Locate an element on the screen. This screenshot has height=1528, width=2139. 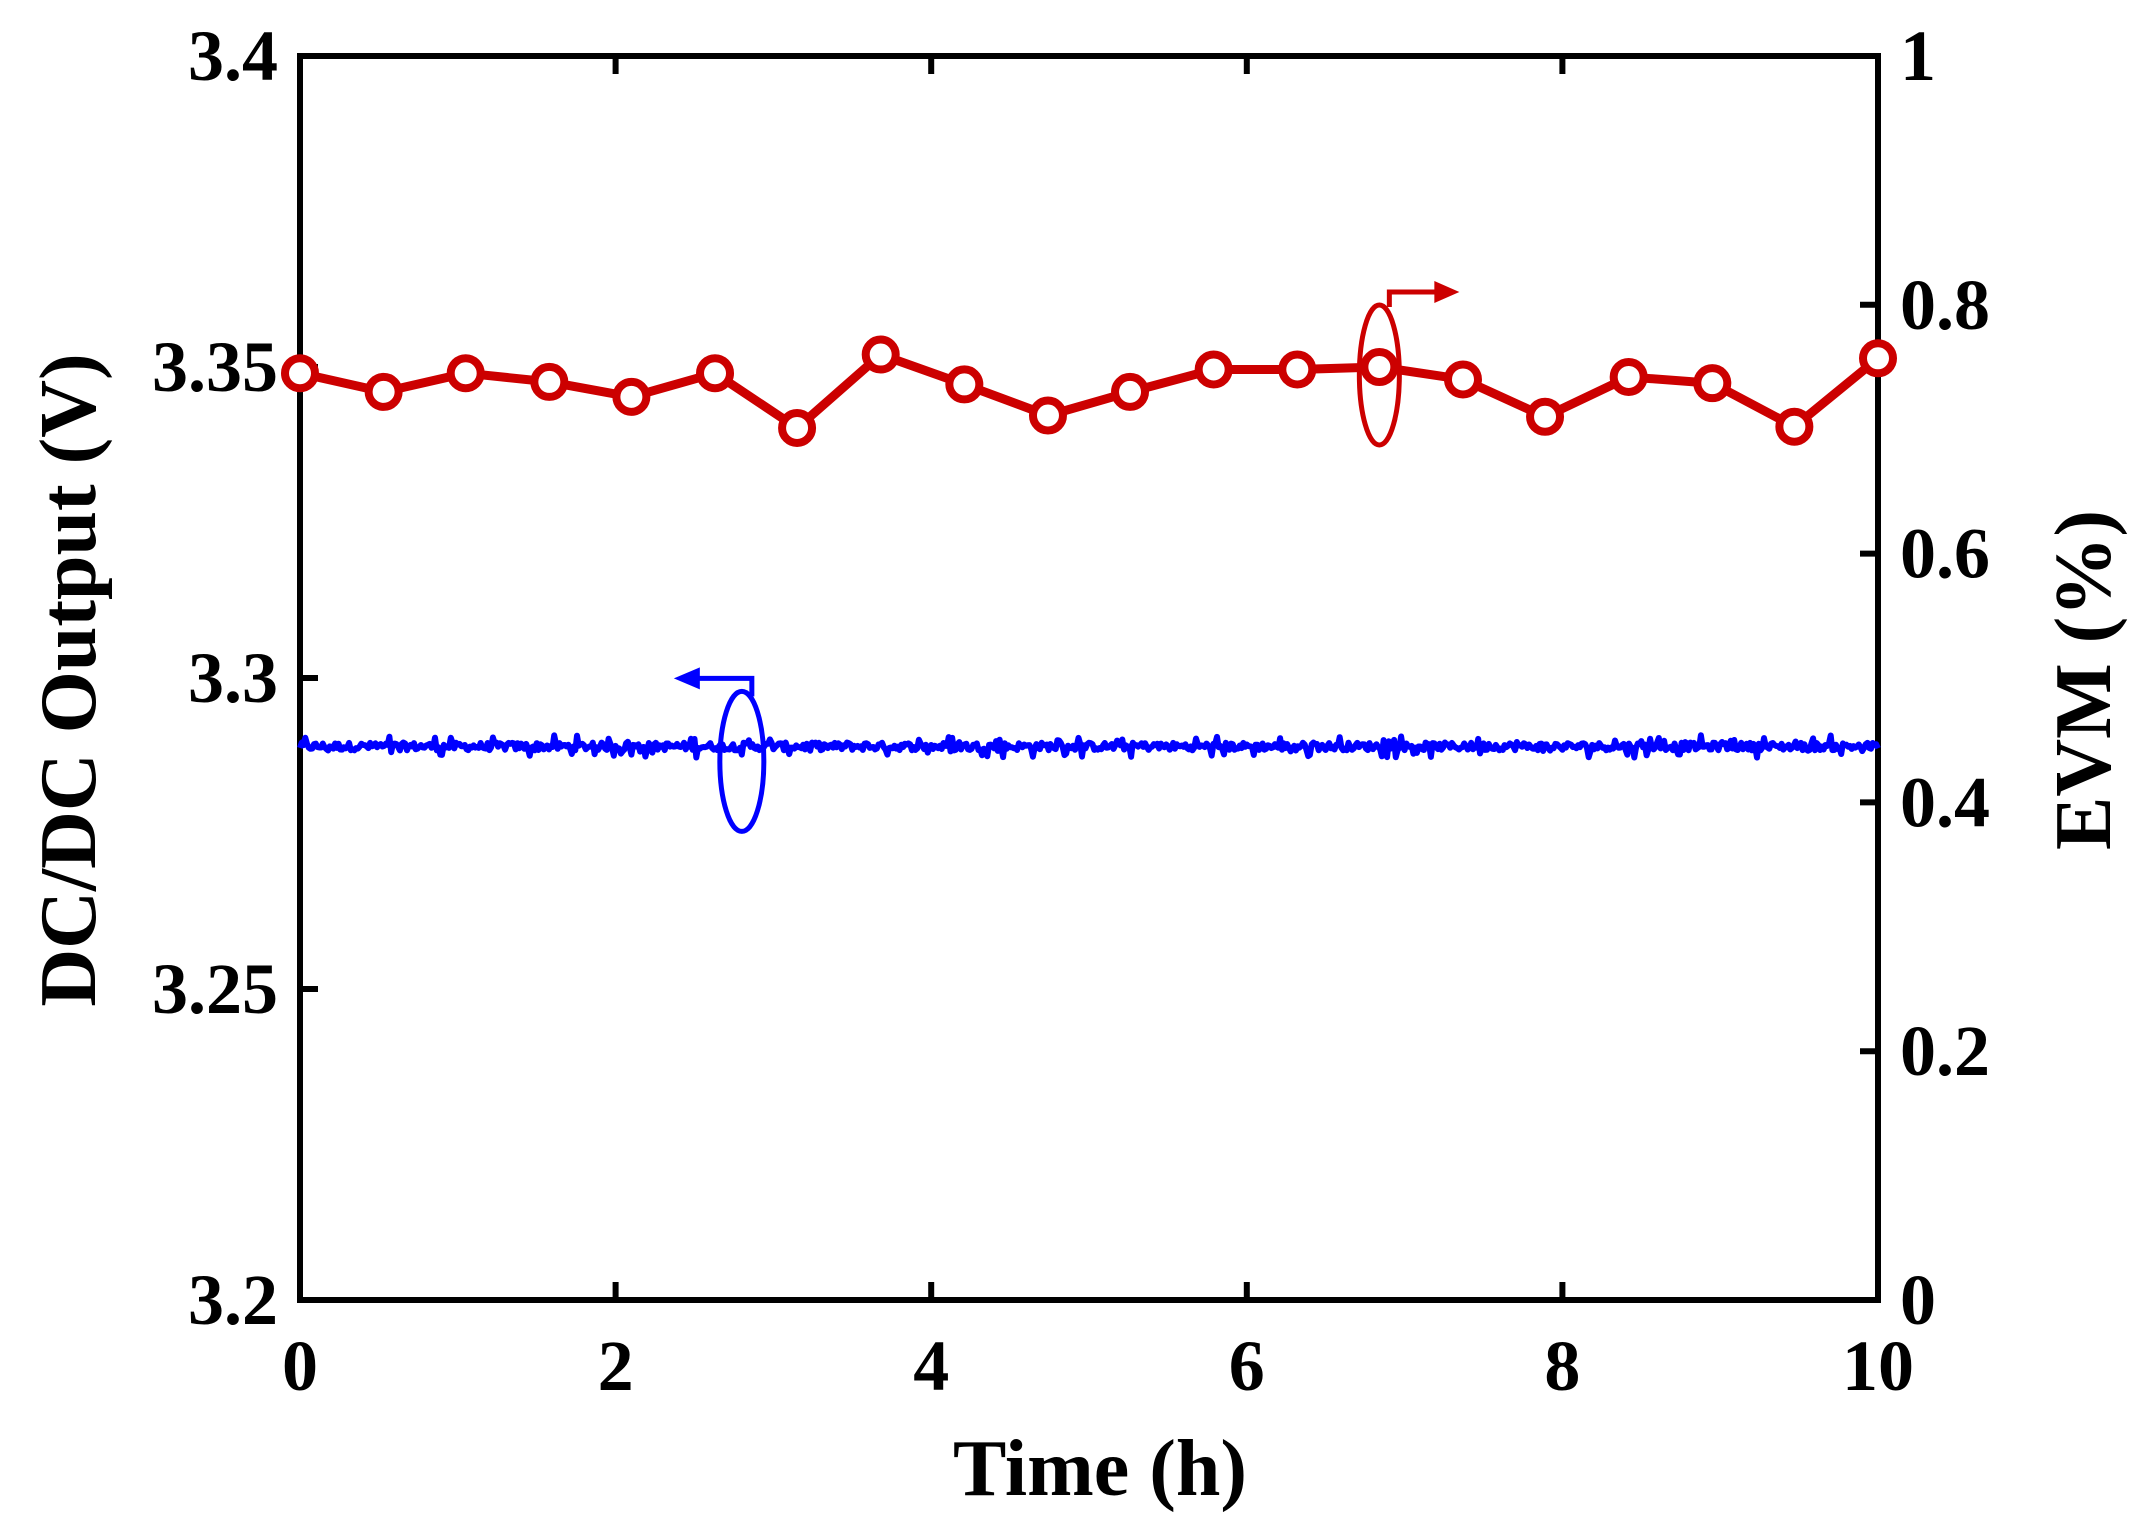
y-left-tick-label: 3.4 is located at coordinates (233, 56).